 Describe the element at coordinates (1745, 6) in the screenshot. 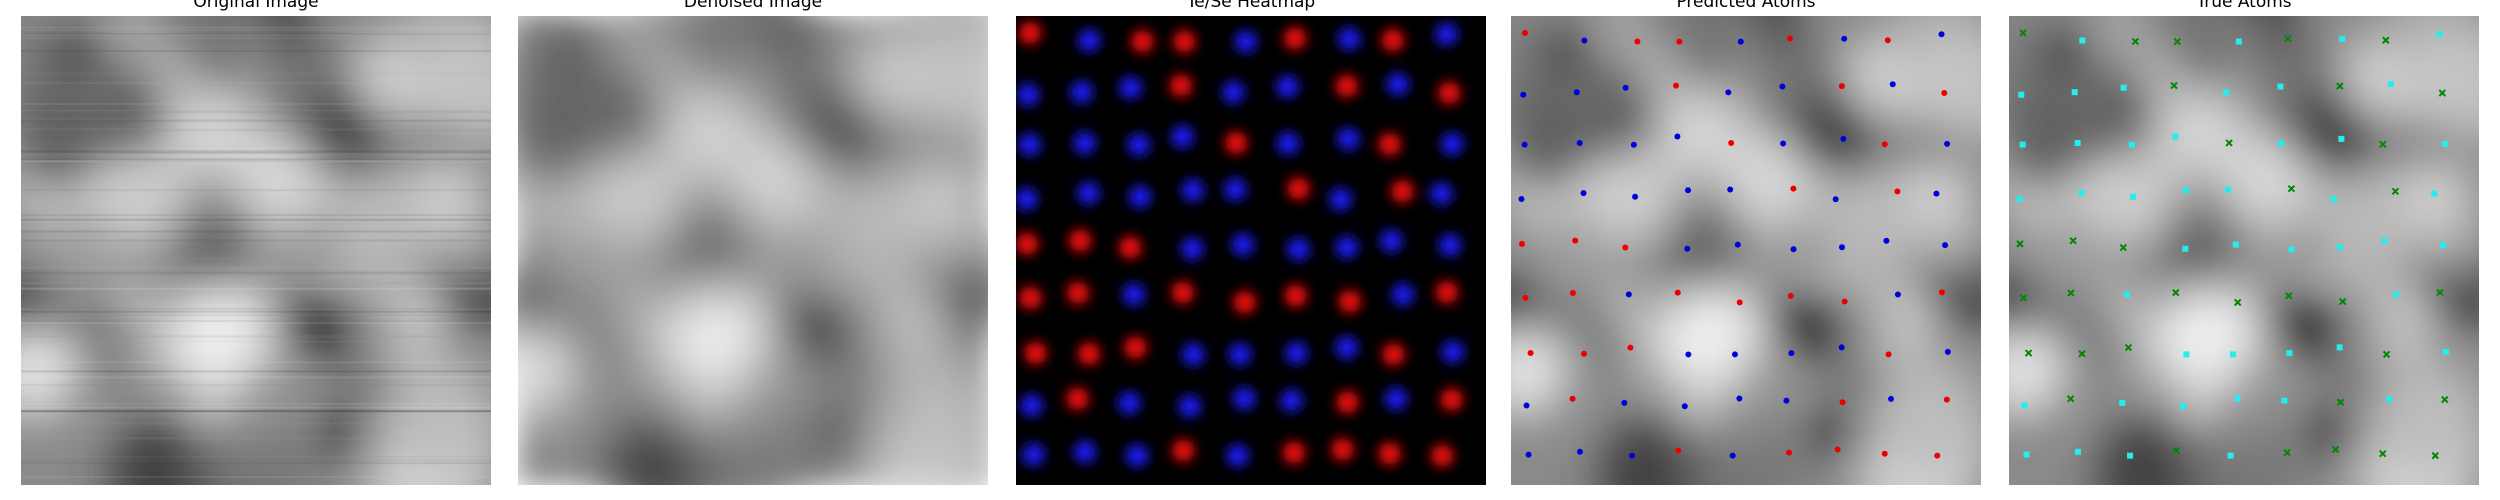

I see `panel-title: Predicted Atoms` at that location.